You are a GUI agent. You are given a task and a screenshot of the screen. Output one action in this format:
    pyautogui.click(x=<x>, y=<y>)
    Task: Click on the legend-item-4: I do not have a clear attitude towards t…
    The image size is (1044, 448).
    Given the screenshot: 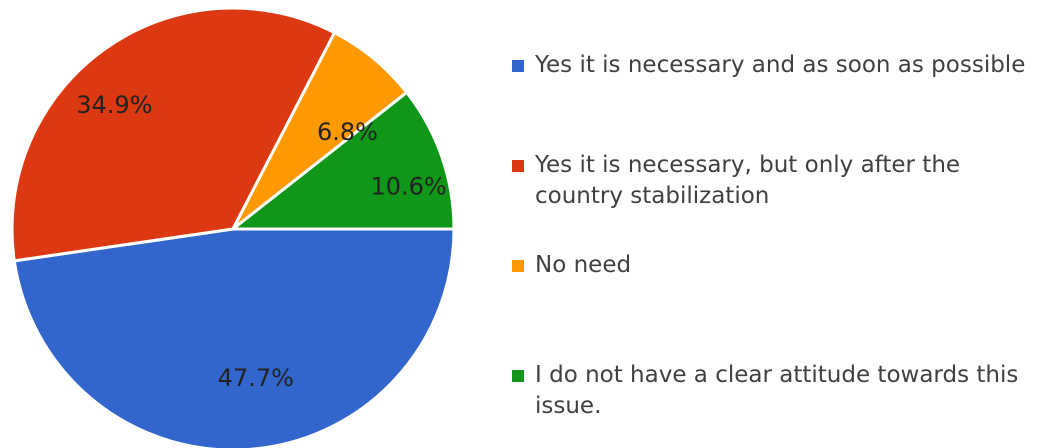 What is the action you would take?
    pyautogui.click(x=772, y=391)
    